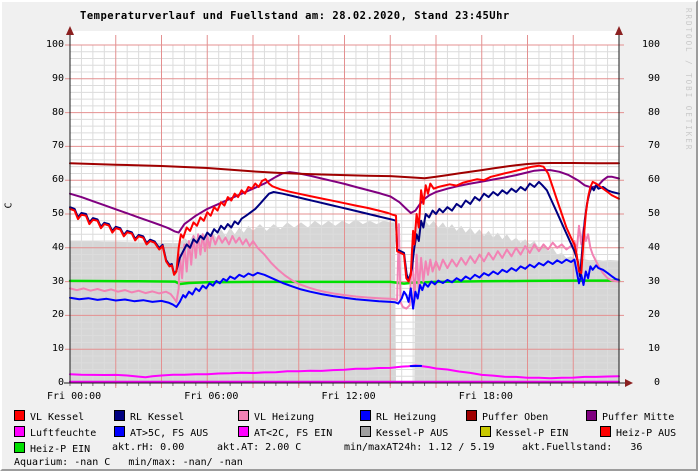 The height and width of the screenshot is (471, 698). I want to click on legend-item-luftfeuchte: Luftfeuchte, so click(55, 432).